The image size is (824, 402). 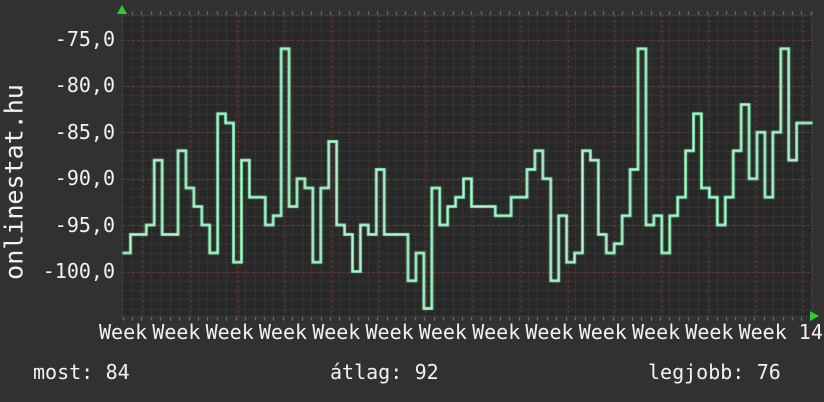 What do you see at coordinates (63, 372) in the screenshot?
I see `stat-most-label: most:` at bounding box center [63, 372].